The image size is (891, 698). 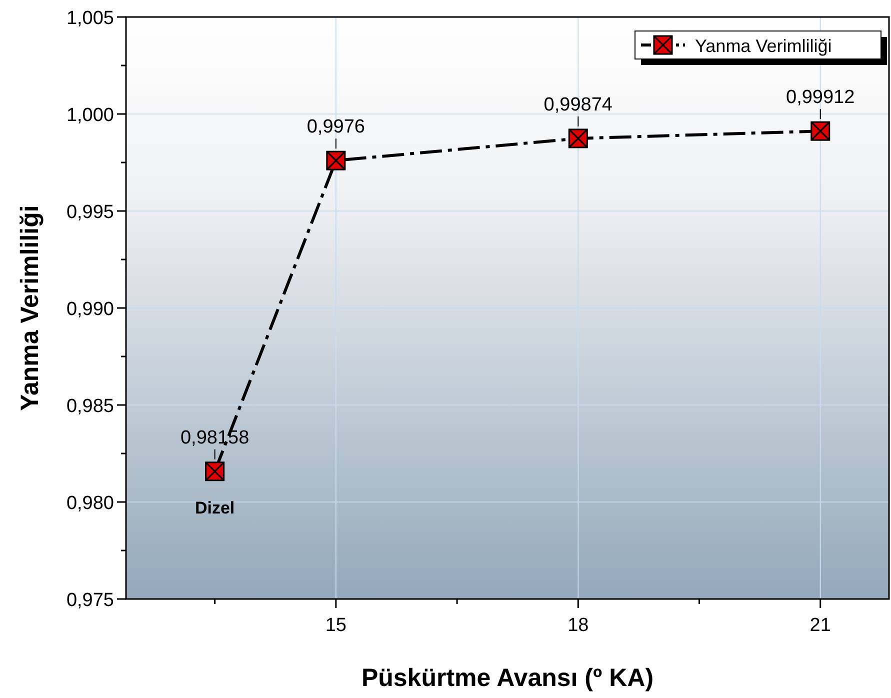 What do you see at coordinates (578, 105) in the screenshot?
I see `text: 0,99874` at bounding box center [578, 105].